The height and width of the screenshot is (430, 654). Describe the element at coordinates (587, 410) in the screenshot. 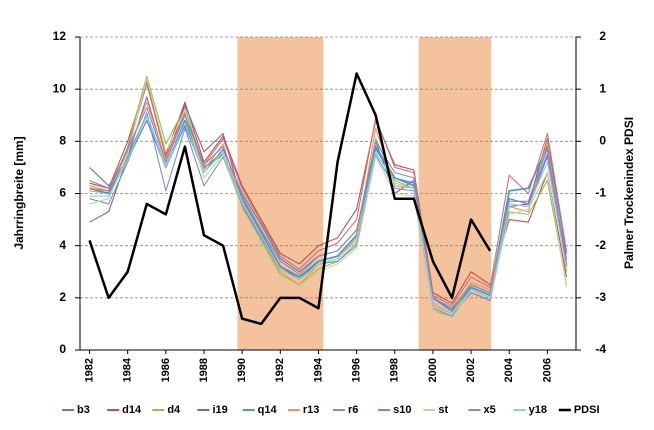

I see `legend-label: PDSI` at that location.